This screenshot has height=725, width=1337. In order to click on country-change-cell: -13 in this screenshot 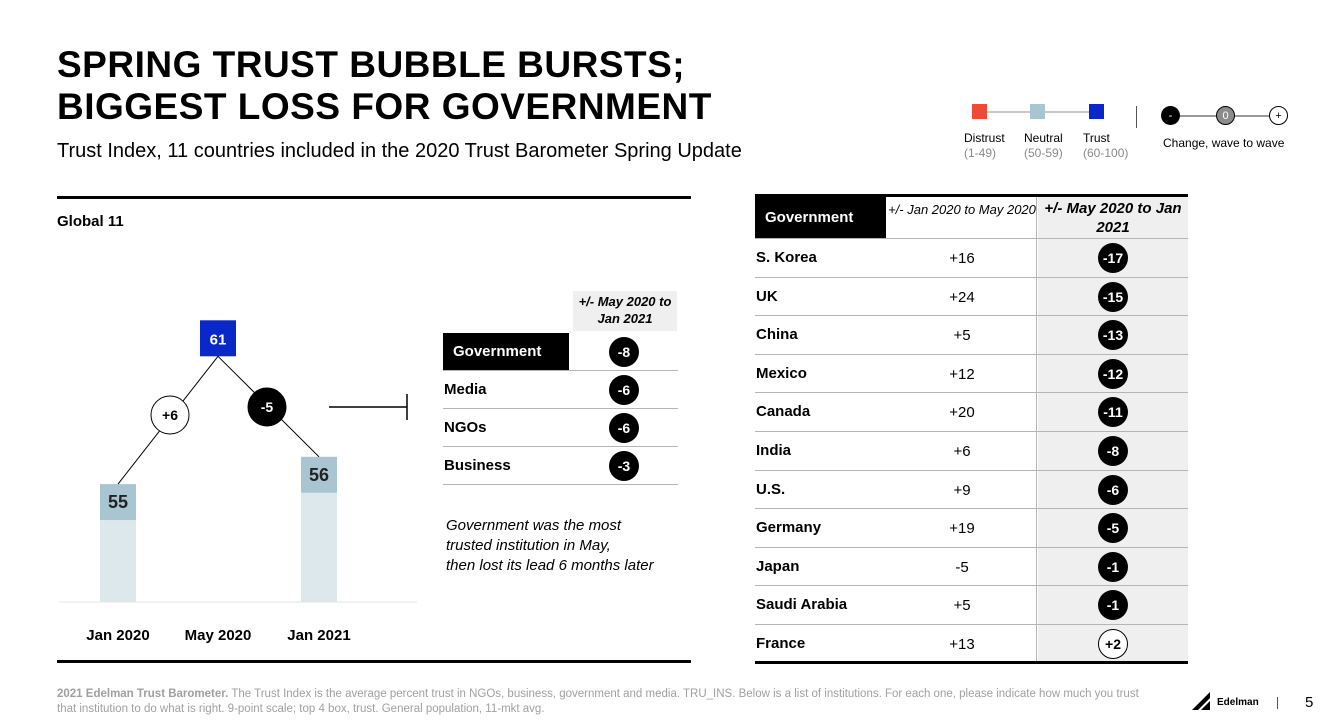, I will do `click(1113, 335)`.